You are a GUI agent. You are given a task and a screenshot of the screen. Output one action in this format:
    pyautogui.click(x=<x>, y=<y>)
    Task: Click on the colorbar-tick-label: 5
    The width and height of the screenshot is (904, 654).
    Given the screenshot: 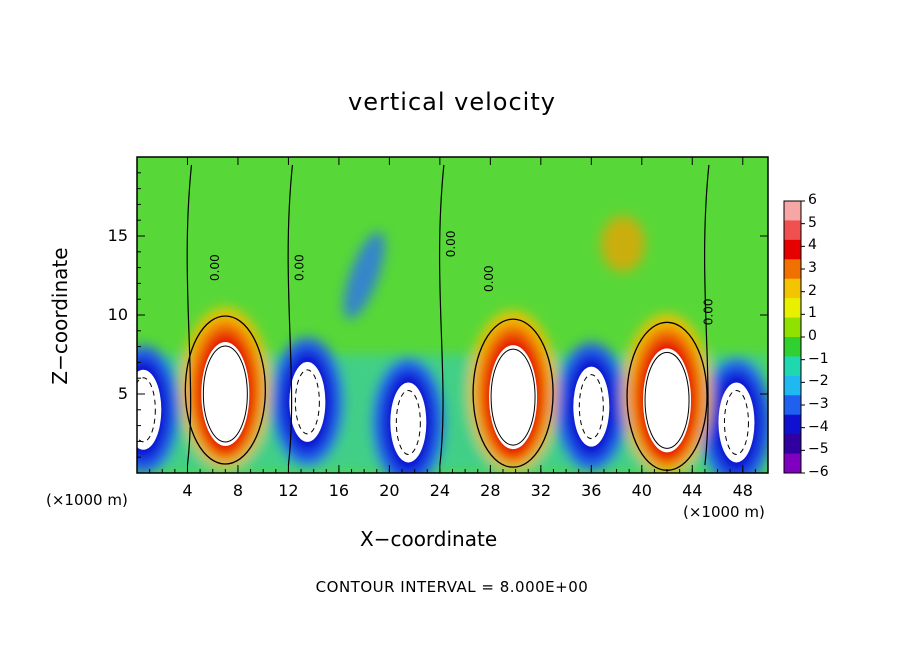 What is the action you would take?
    pyautogui.click(x=812, y=222)
    